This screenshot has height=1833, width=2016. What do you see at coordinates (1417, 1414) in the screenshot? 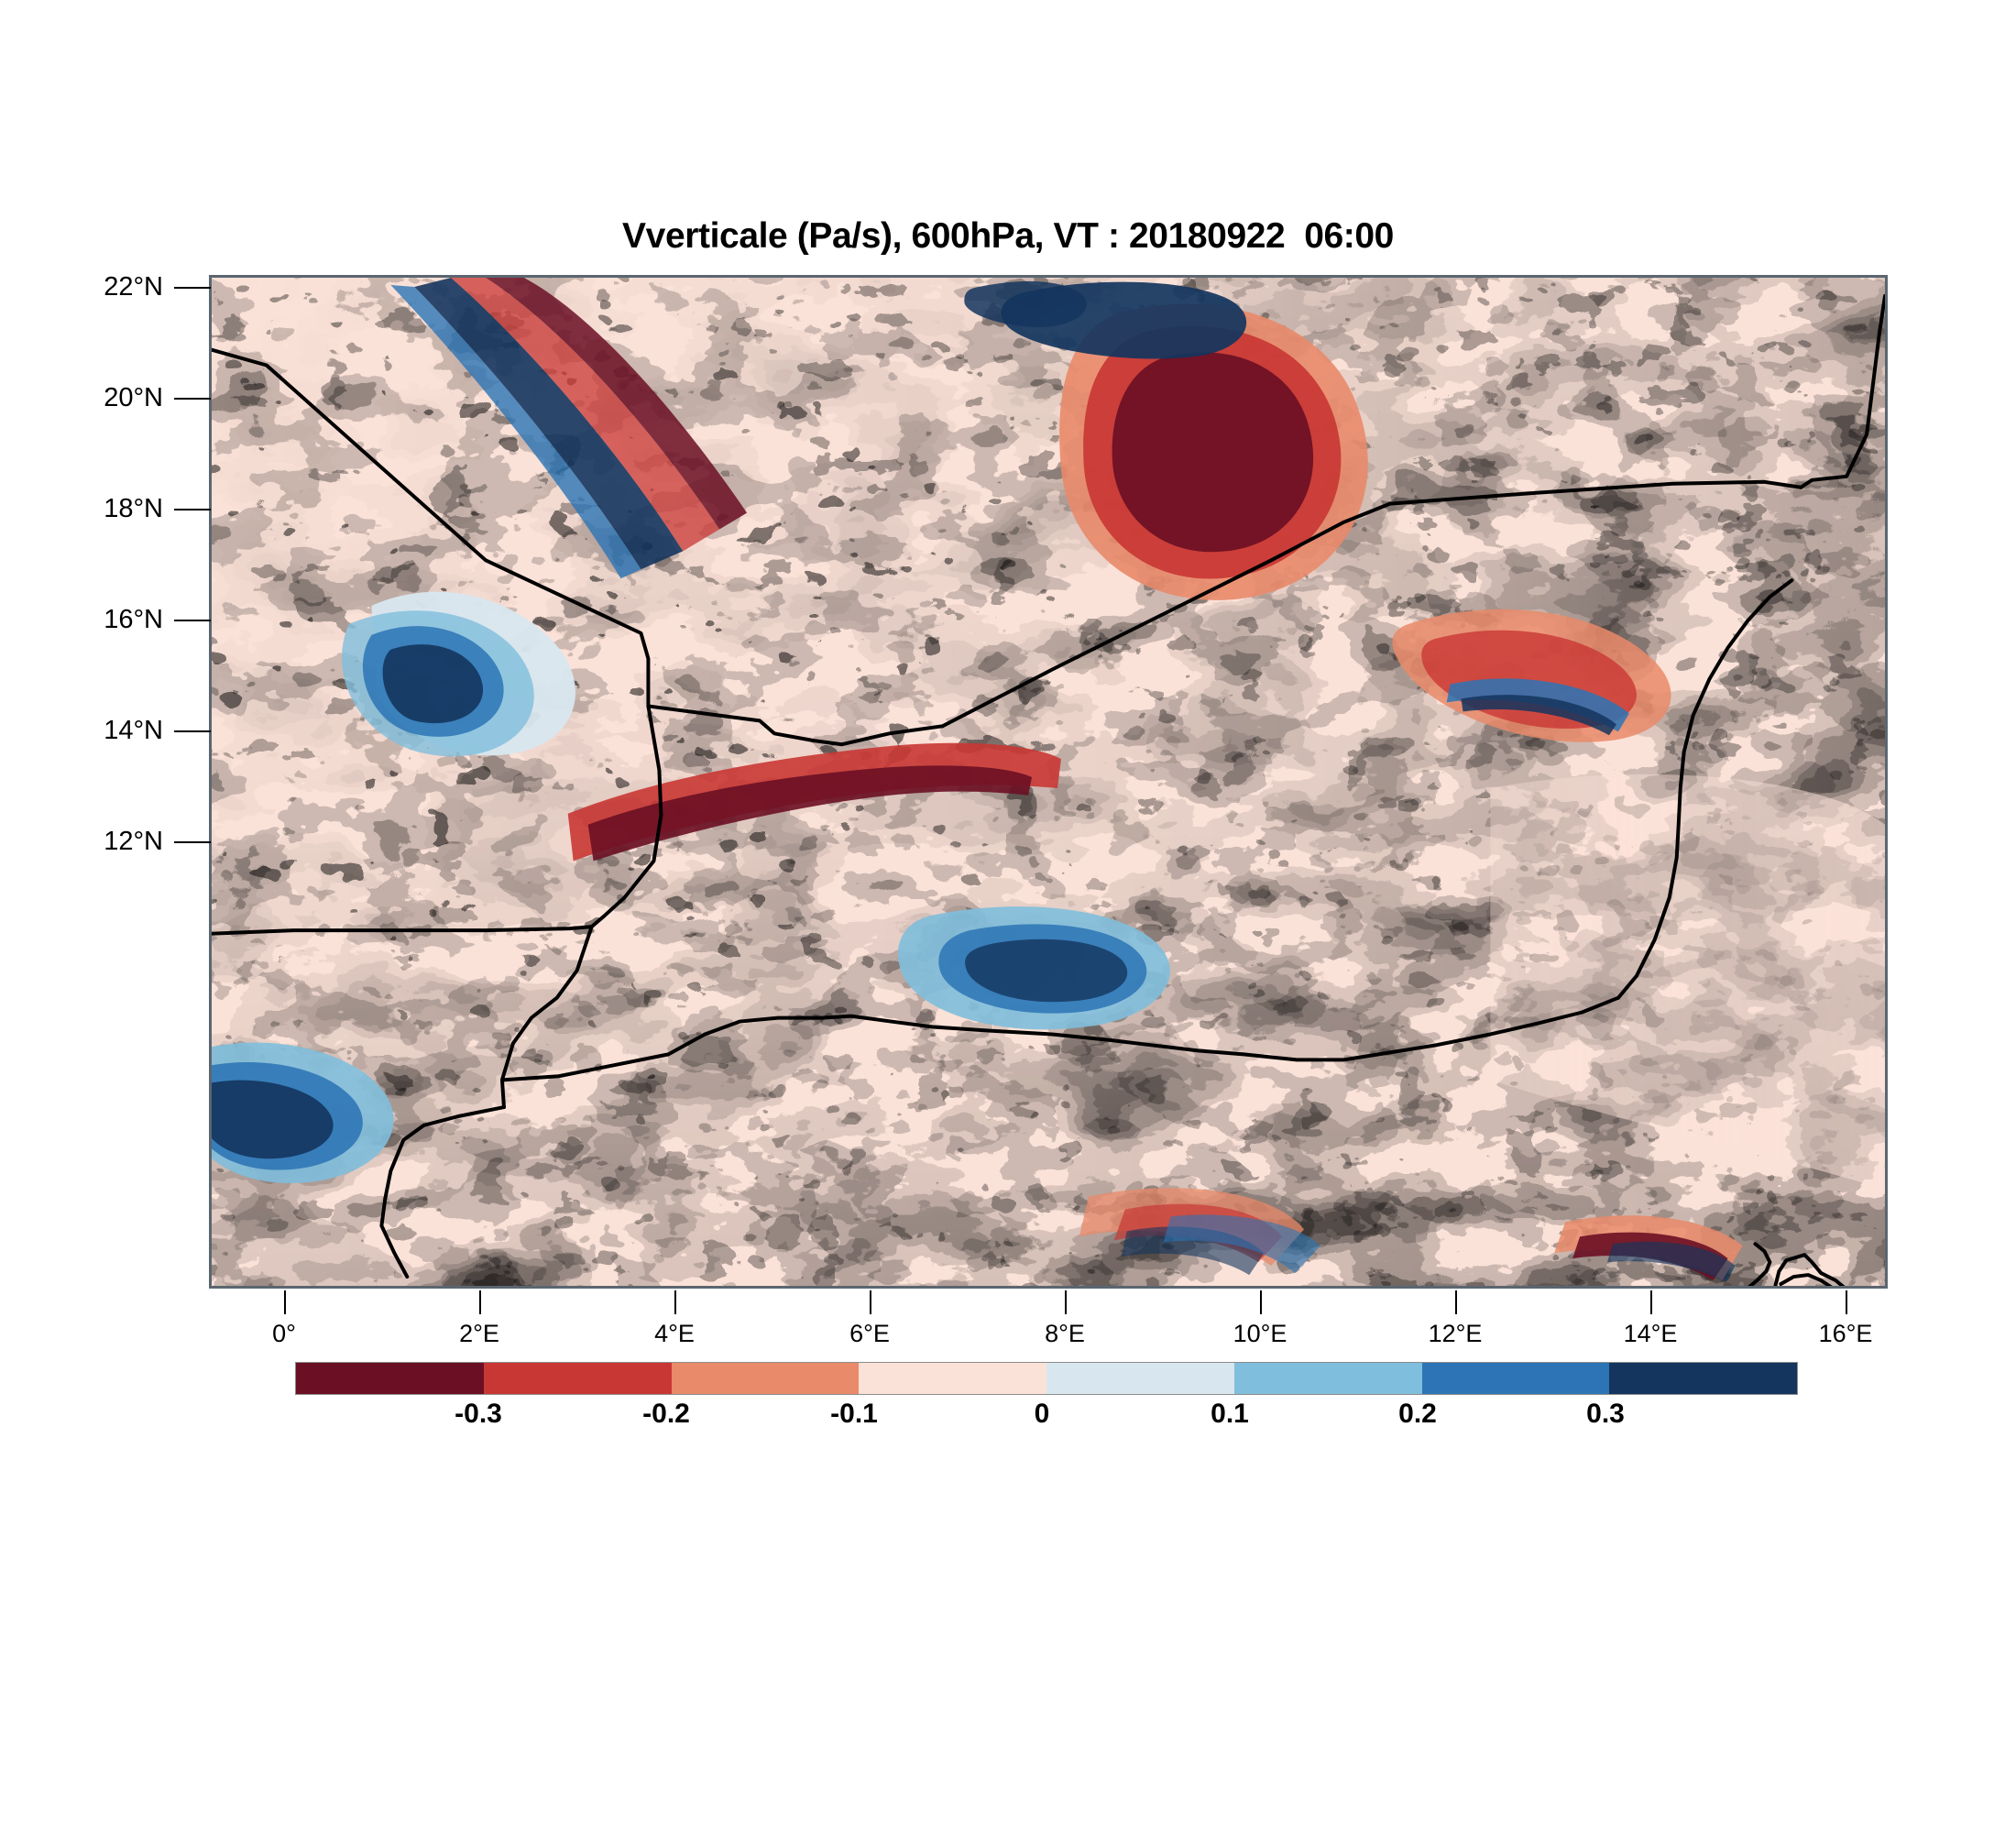
I see `colorbar-tick-label-02: 0.2` at bounding box center [1417, 1414].